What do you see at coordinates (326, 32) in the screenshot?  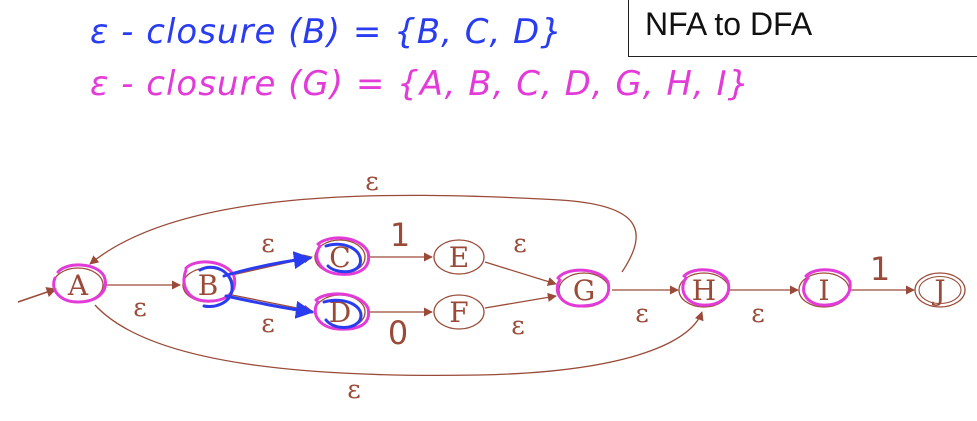 I see `epsilon-closure-b-note: ε - closure (B) = {B, C, D}` at bounding box center [326, 32].